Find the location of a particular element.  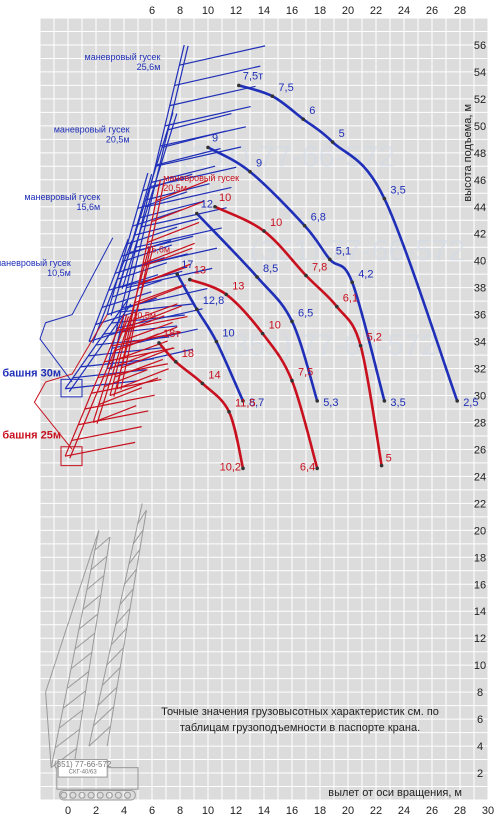

x-tick-label-bottom: 16 is located at coordinates (292, 811).